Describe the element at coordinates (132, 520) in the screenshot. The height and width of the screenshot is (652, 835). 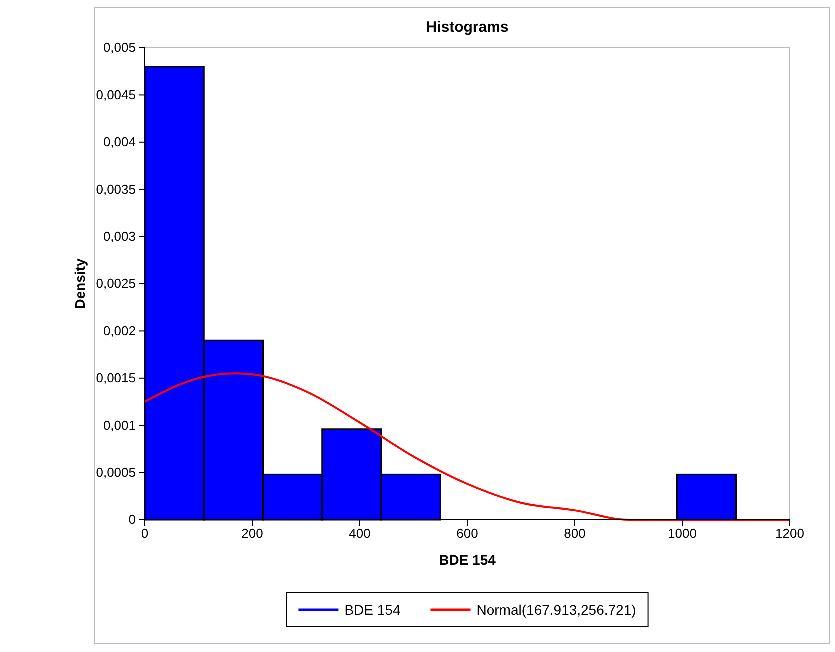
I see `y-tick-label: 0` at that location.